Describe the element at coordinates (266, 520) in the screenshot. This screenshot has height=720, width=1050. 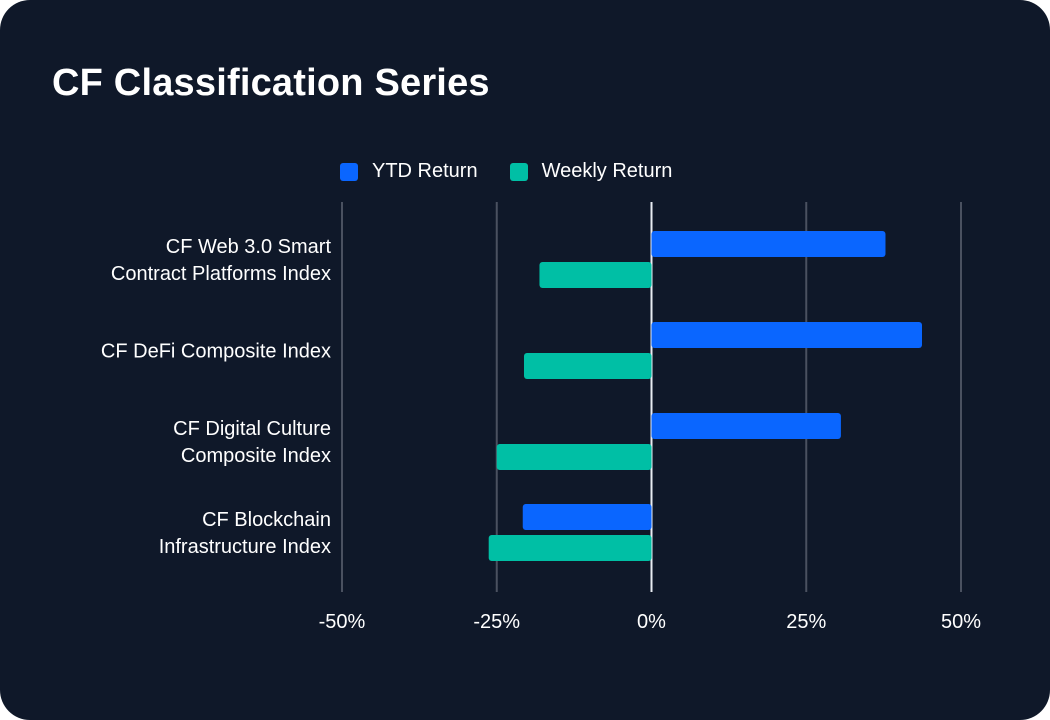
I see `category-label: CF Blockchain` at that location.